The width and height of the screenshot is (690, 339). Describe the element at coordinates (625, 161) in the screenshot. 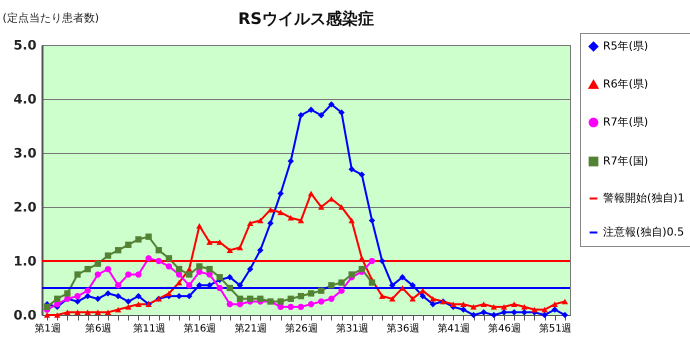

I see `legend-label: R7年(国)` at that location.